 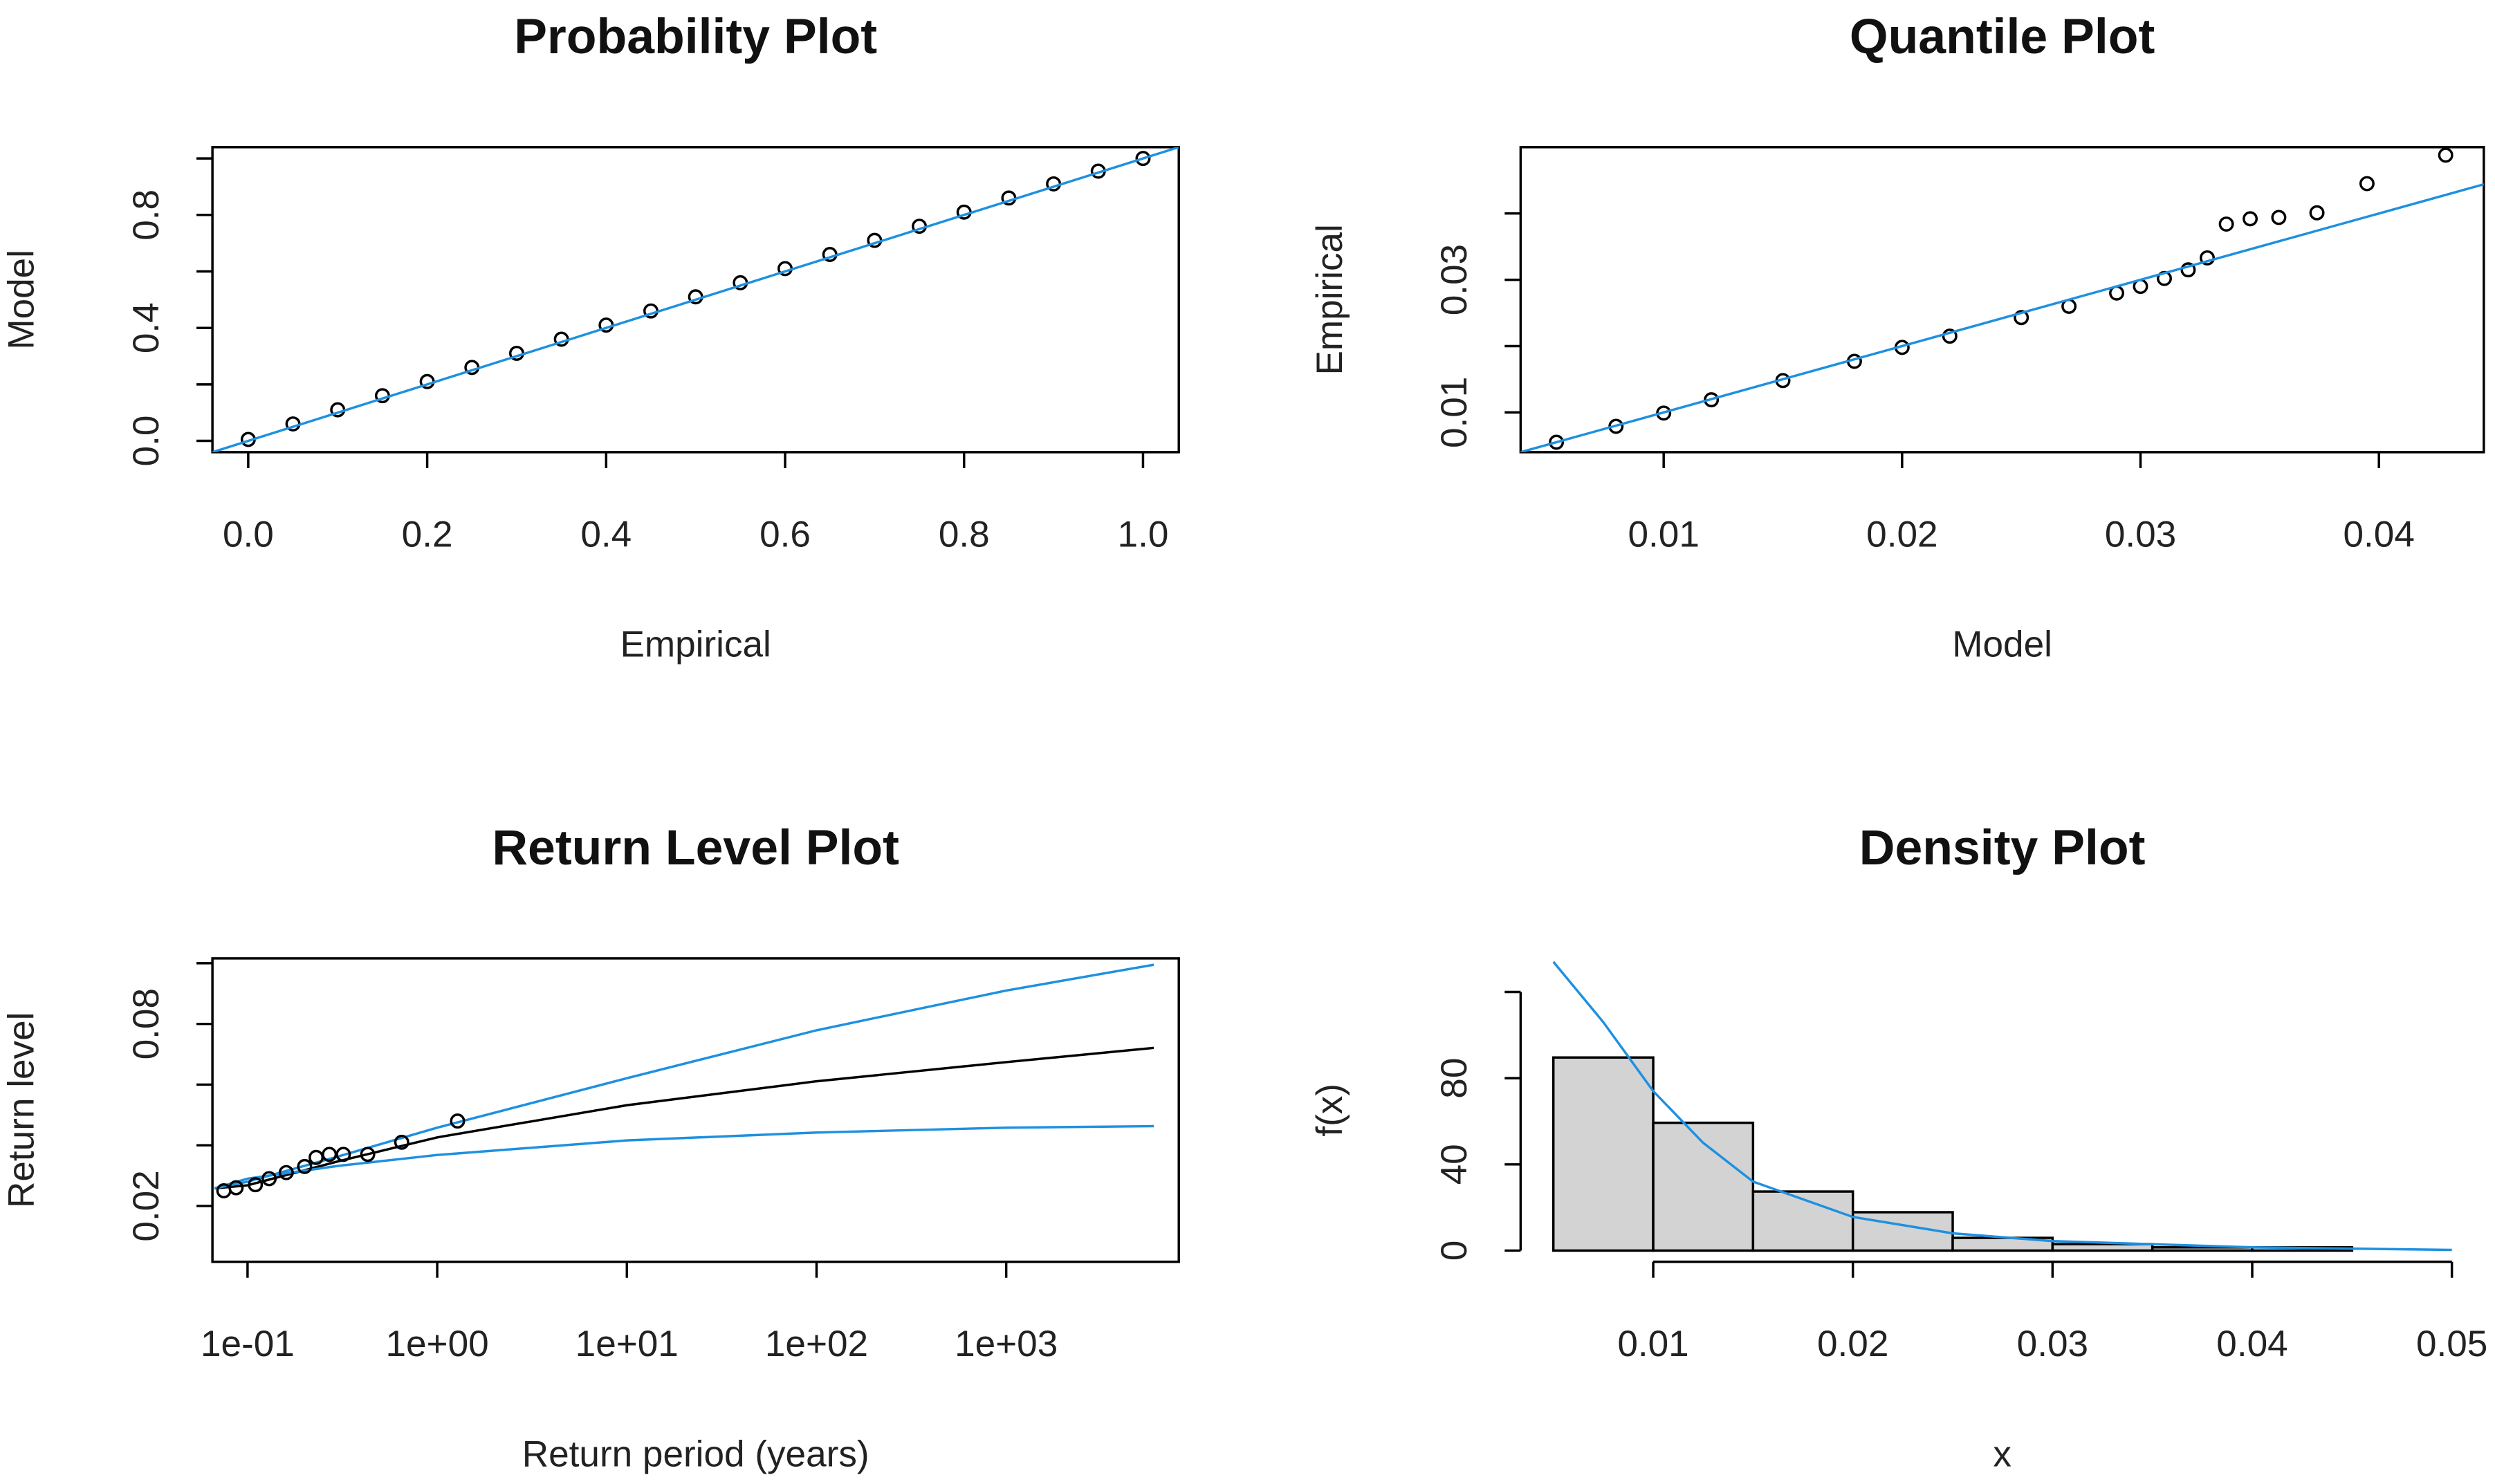 What do you see at coordinates (1454, 1078) in the screenshot?
I see `y-tick-label: 80` at bounding box center [1454, 1078].